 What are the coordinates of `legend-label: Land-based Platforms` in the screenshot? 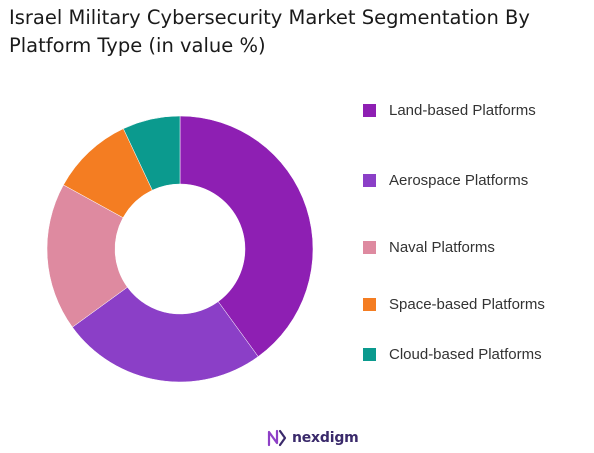 It's located at (462, 110).